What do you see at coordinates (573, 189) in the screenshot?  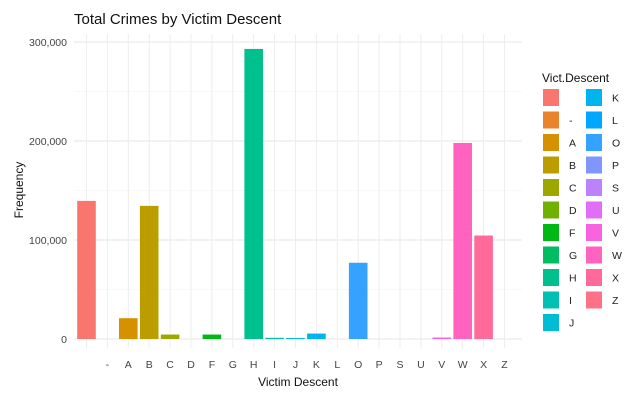 I see `legend-label: C` at bounding box center [573, 189].